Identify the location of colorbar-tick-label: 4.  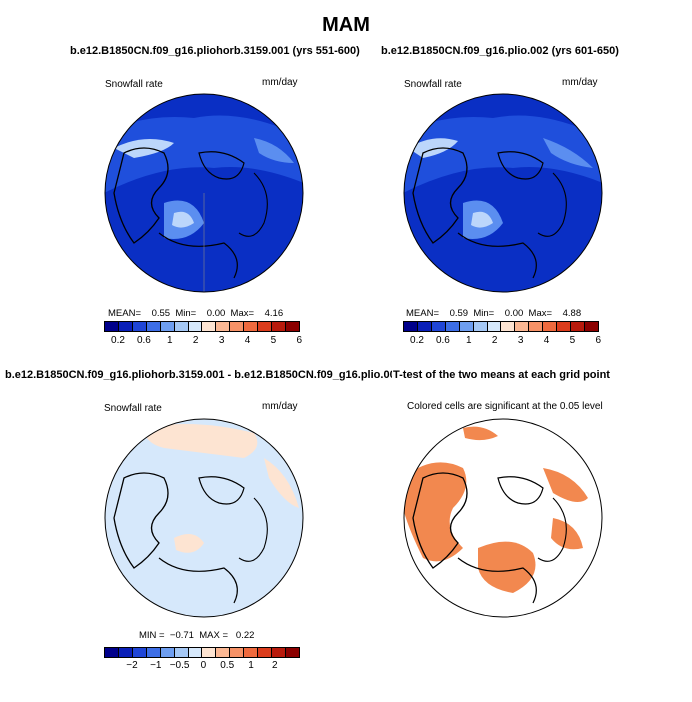
(247, 340).